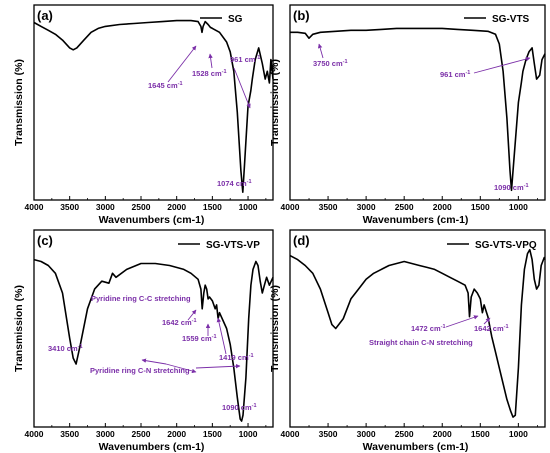 The width and height of the screenshot is (550, 453). Describe the element at coordinates (235, 19) in the screenshot. I see `legend-entry: SG` at that location.